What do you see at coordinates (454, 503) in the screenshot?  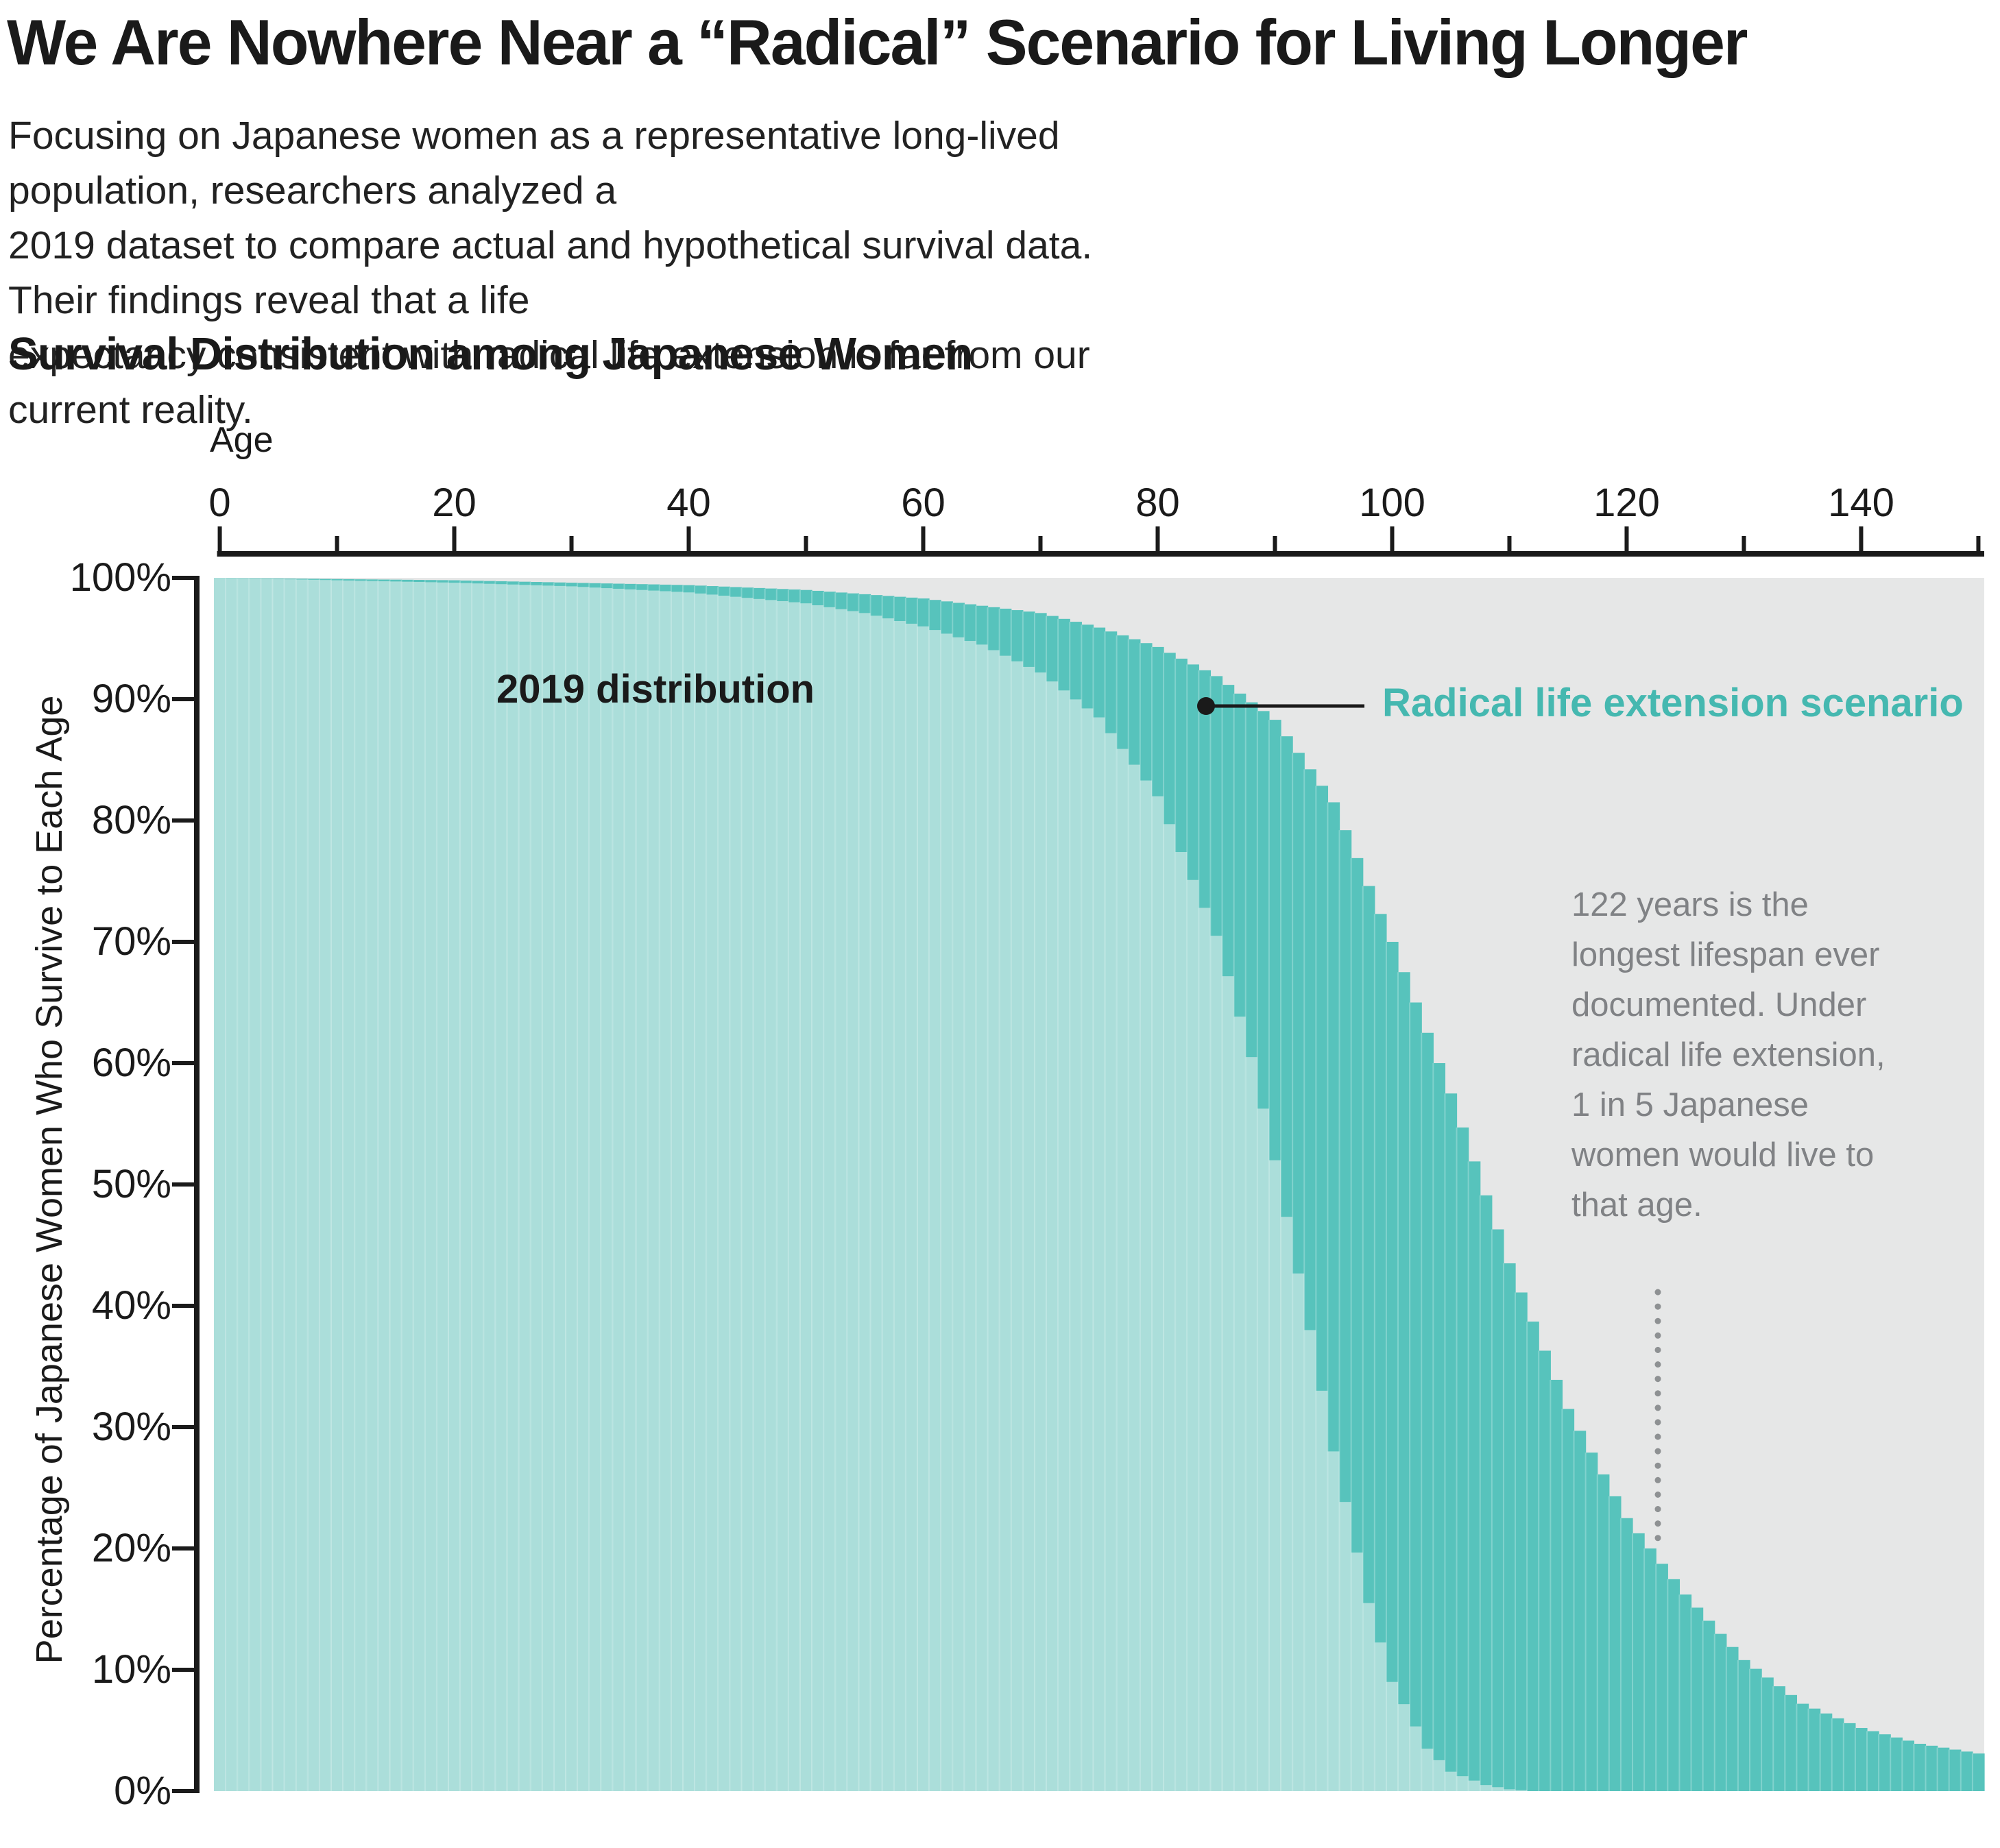 I see `x-axis-tick-label: 20` at bounding box center [454, 503].